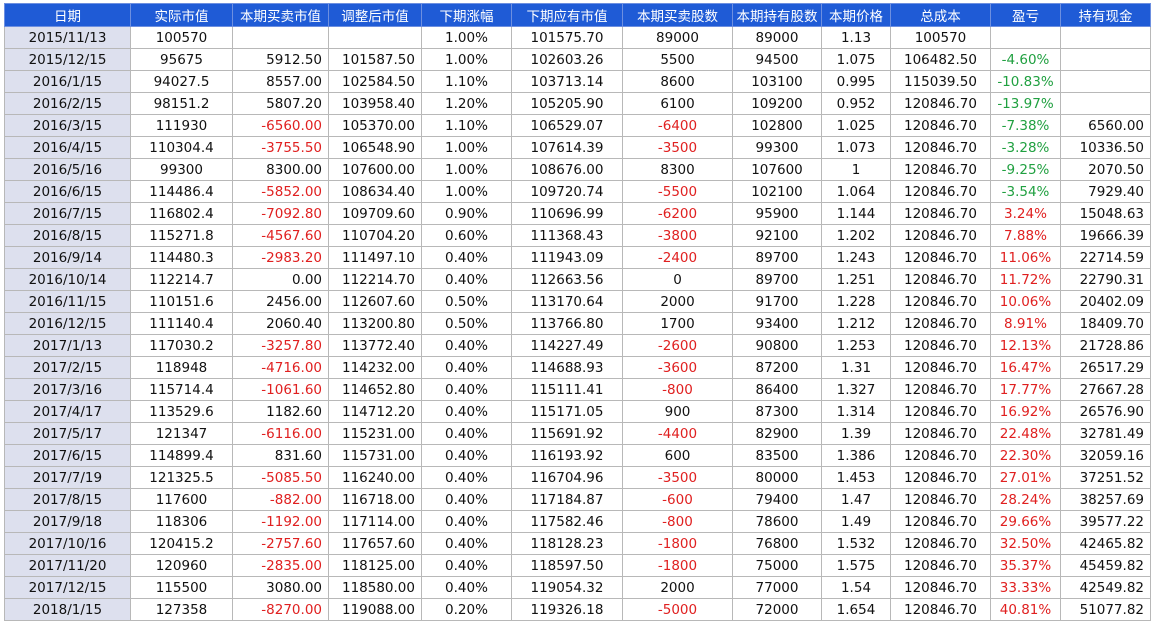 Image resolution: width=1156 pixels, height=624 pixels. Describe the element at coordinates (856, 147) in the screenshot. I see `cell-price: 1.073` at that location.